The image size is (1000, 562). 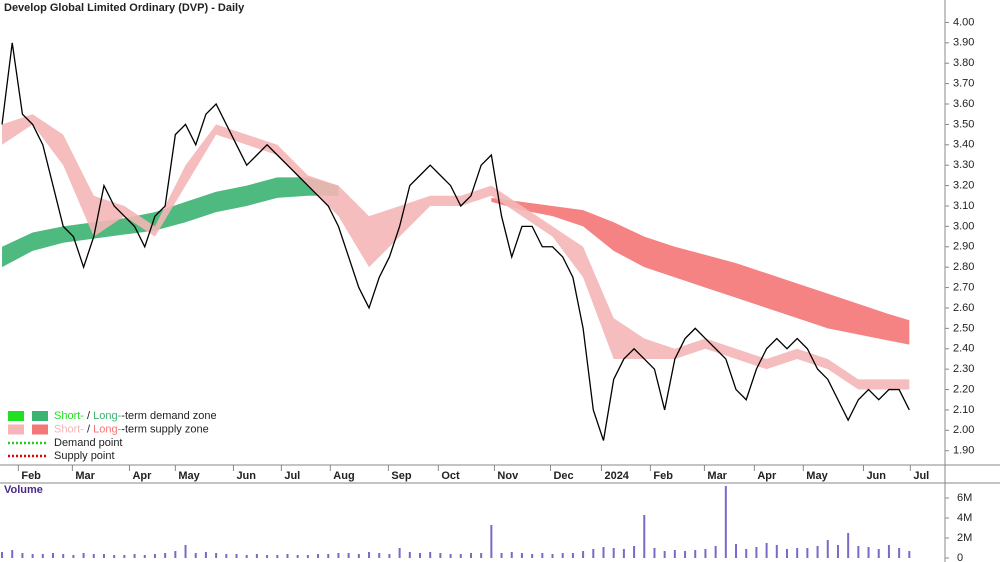 I want to click on y-tick-label: 3.70, so click(x=963, y=84).